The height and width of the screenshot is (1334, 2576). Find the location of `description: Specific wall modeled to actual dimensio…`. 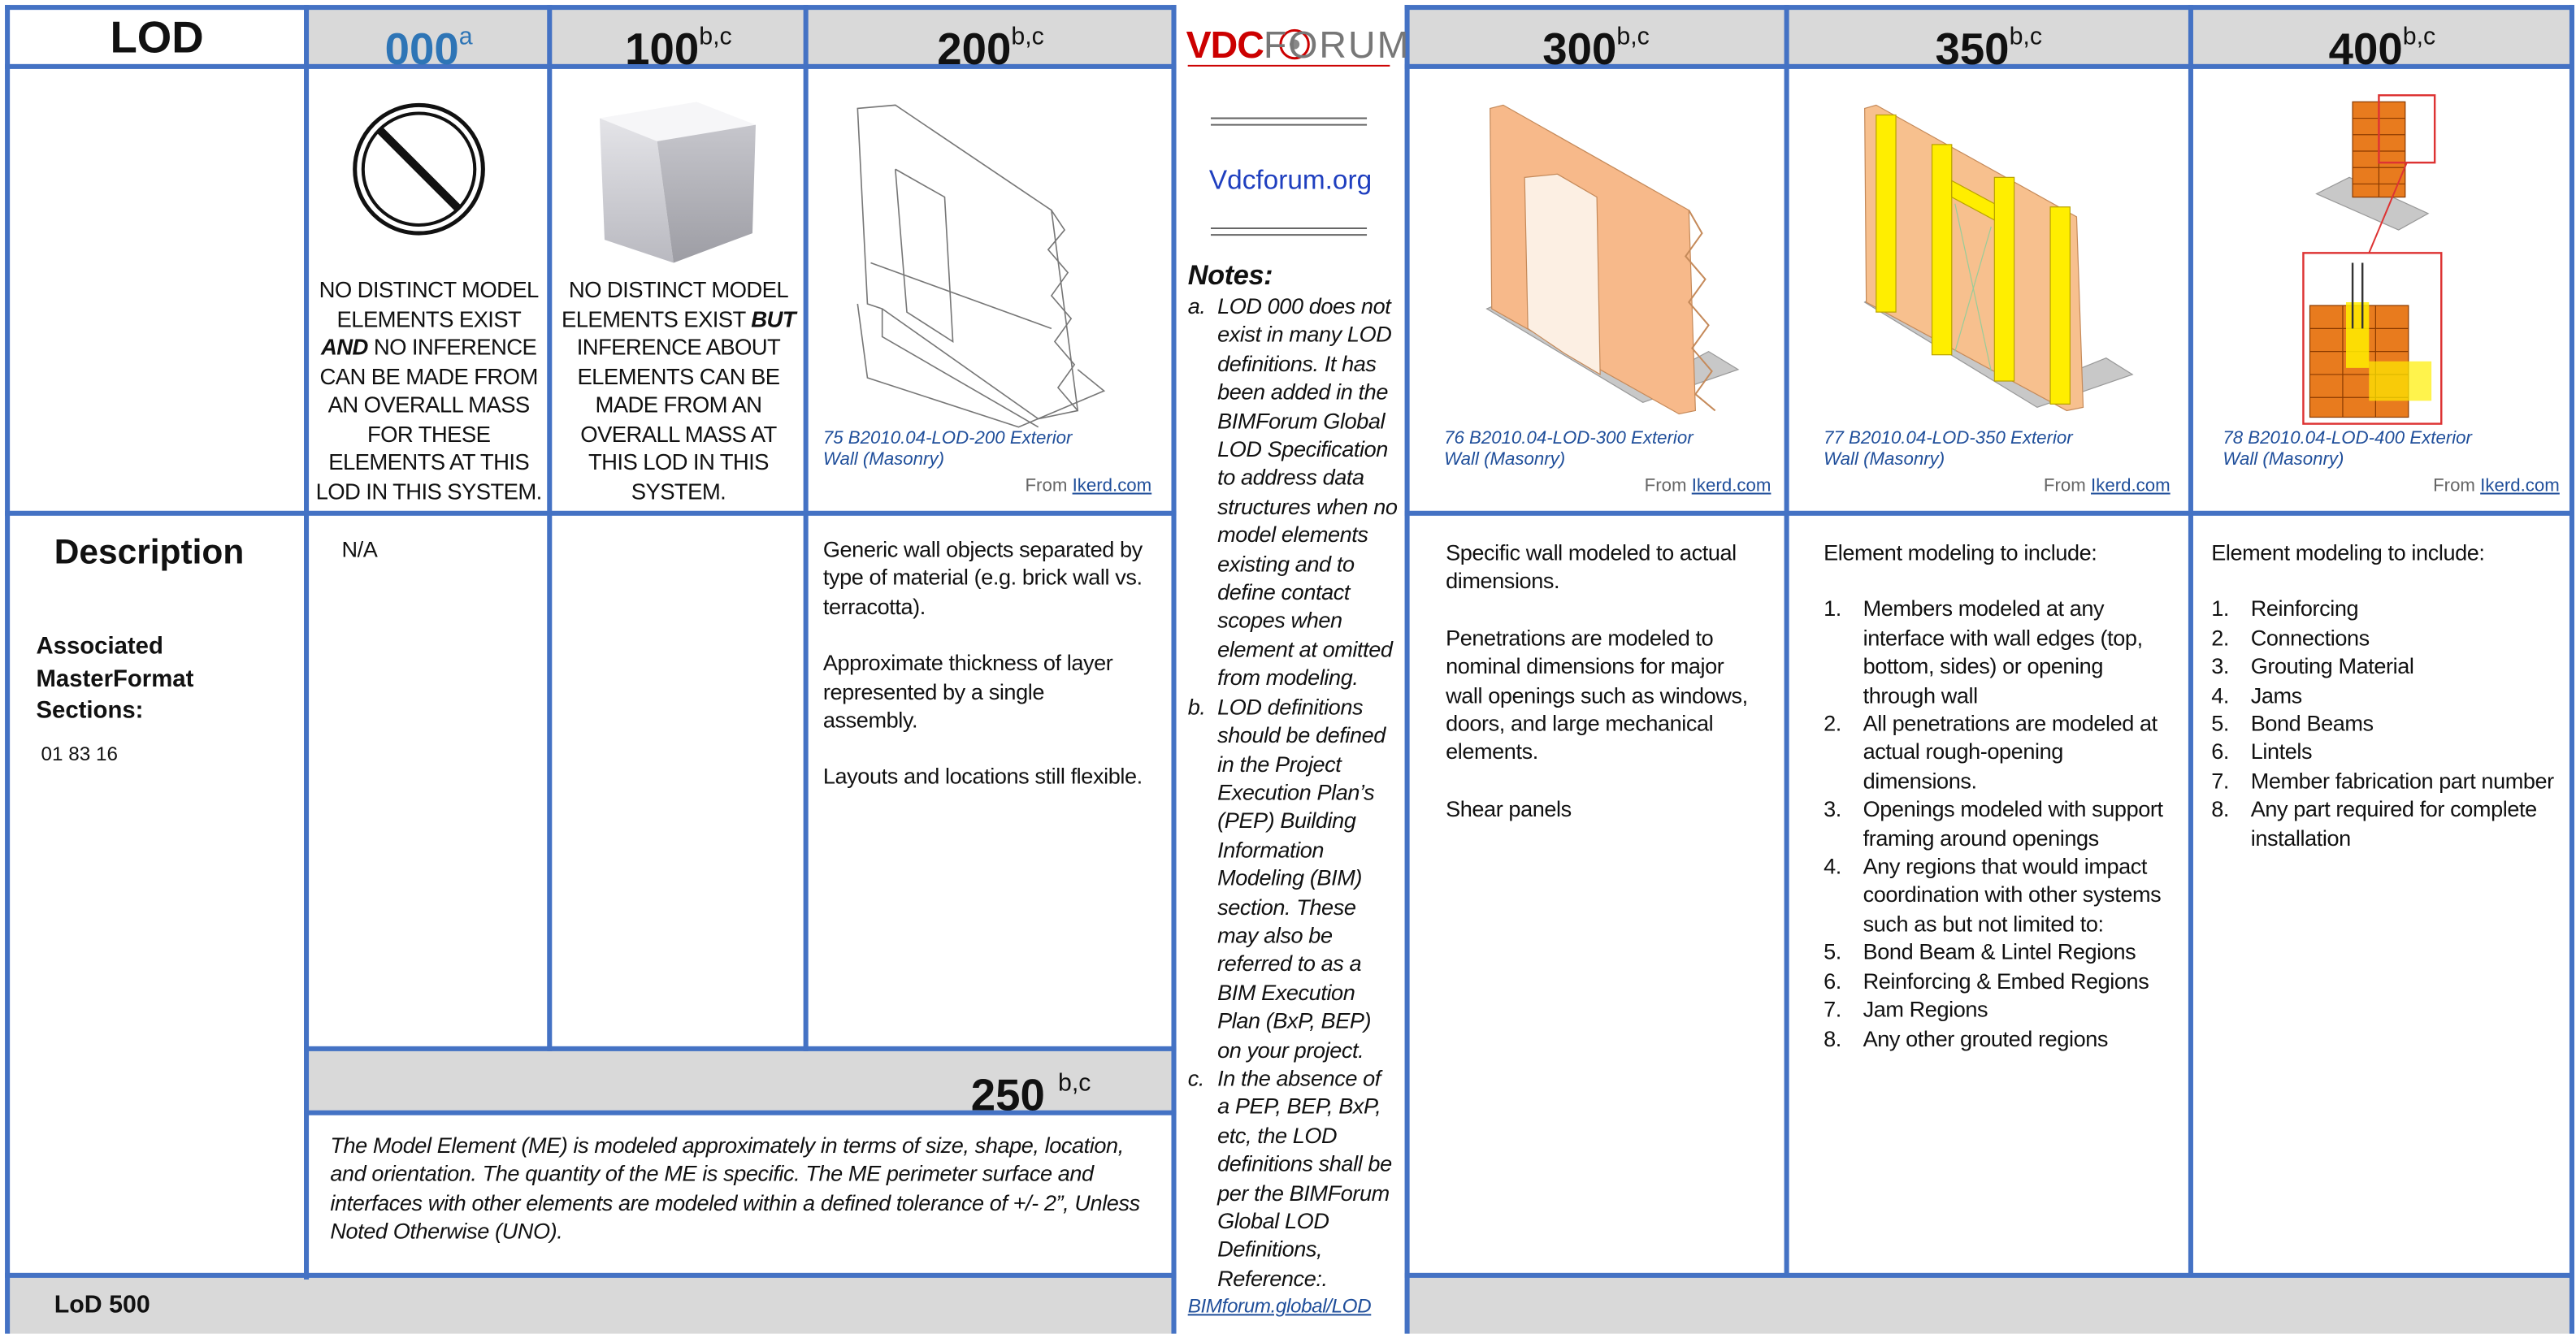

description: Specific wall modeled to actual dimensio… is located at coordinates (1606, 695).